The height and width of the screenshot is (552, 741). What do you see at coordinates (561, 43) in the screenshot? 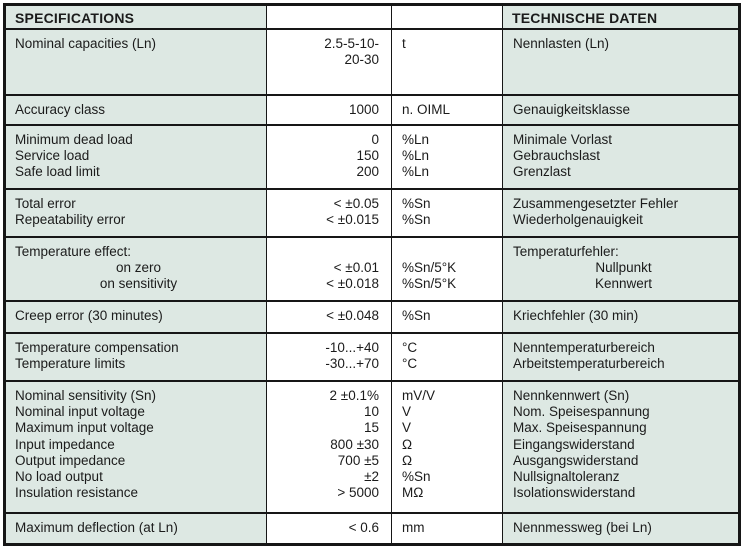
I see `cell-line: Nennlasten (Ln)` at bounding box center [561, 43].